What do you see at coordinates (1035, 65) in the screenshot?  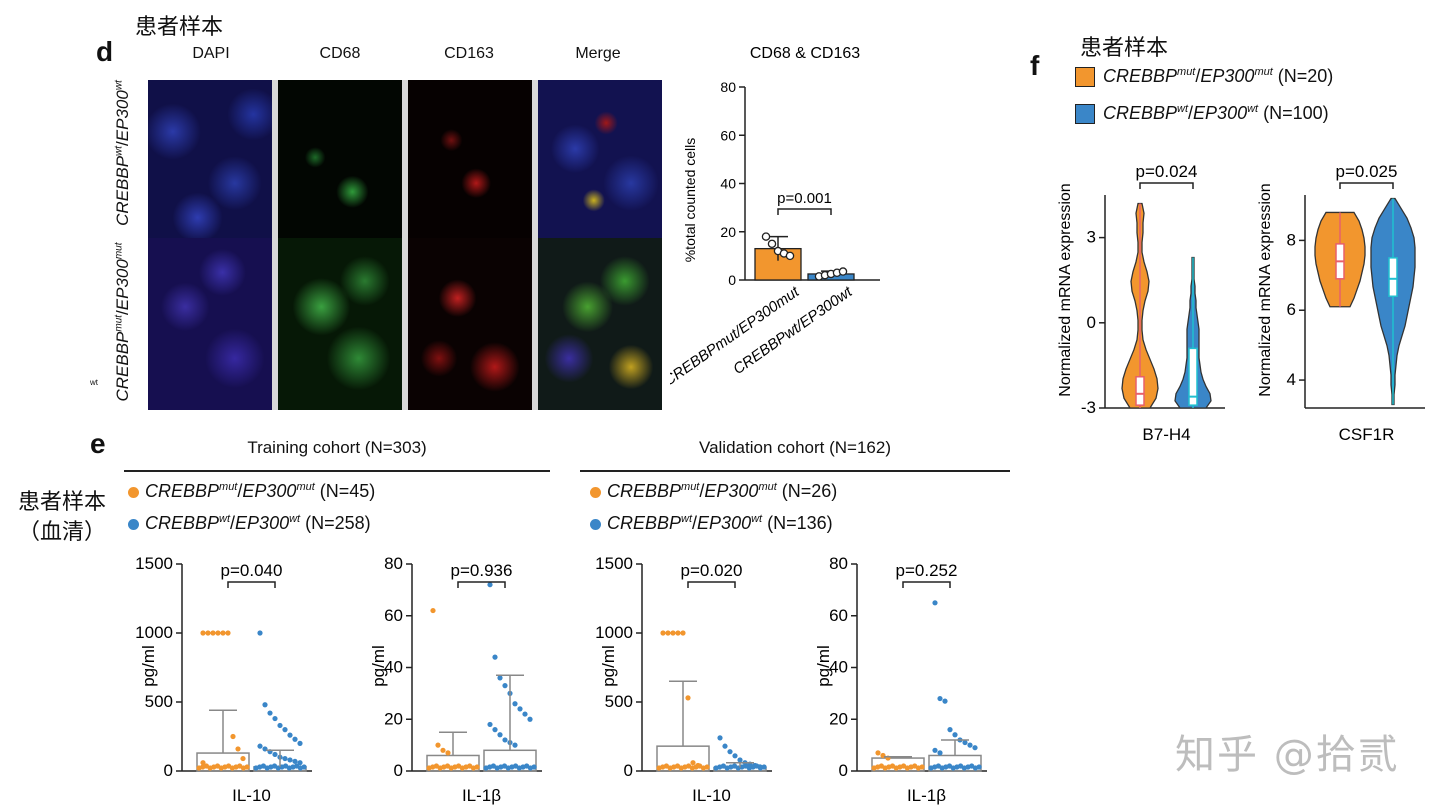 I see `panel-label-f: f` at bounding box center [1035, 65].